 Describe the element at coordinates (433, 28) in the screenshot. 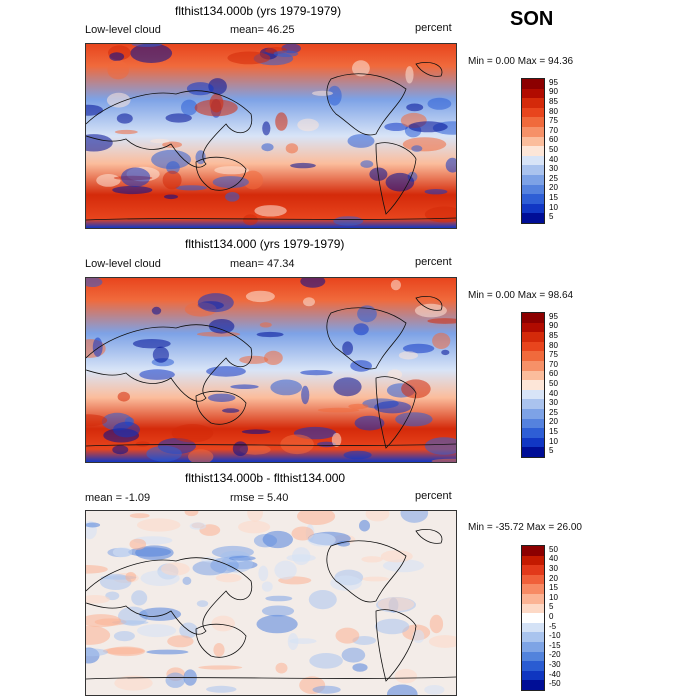

I see `panel-1-units: percent` at that location.